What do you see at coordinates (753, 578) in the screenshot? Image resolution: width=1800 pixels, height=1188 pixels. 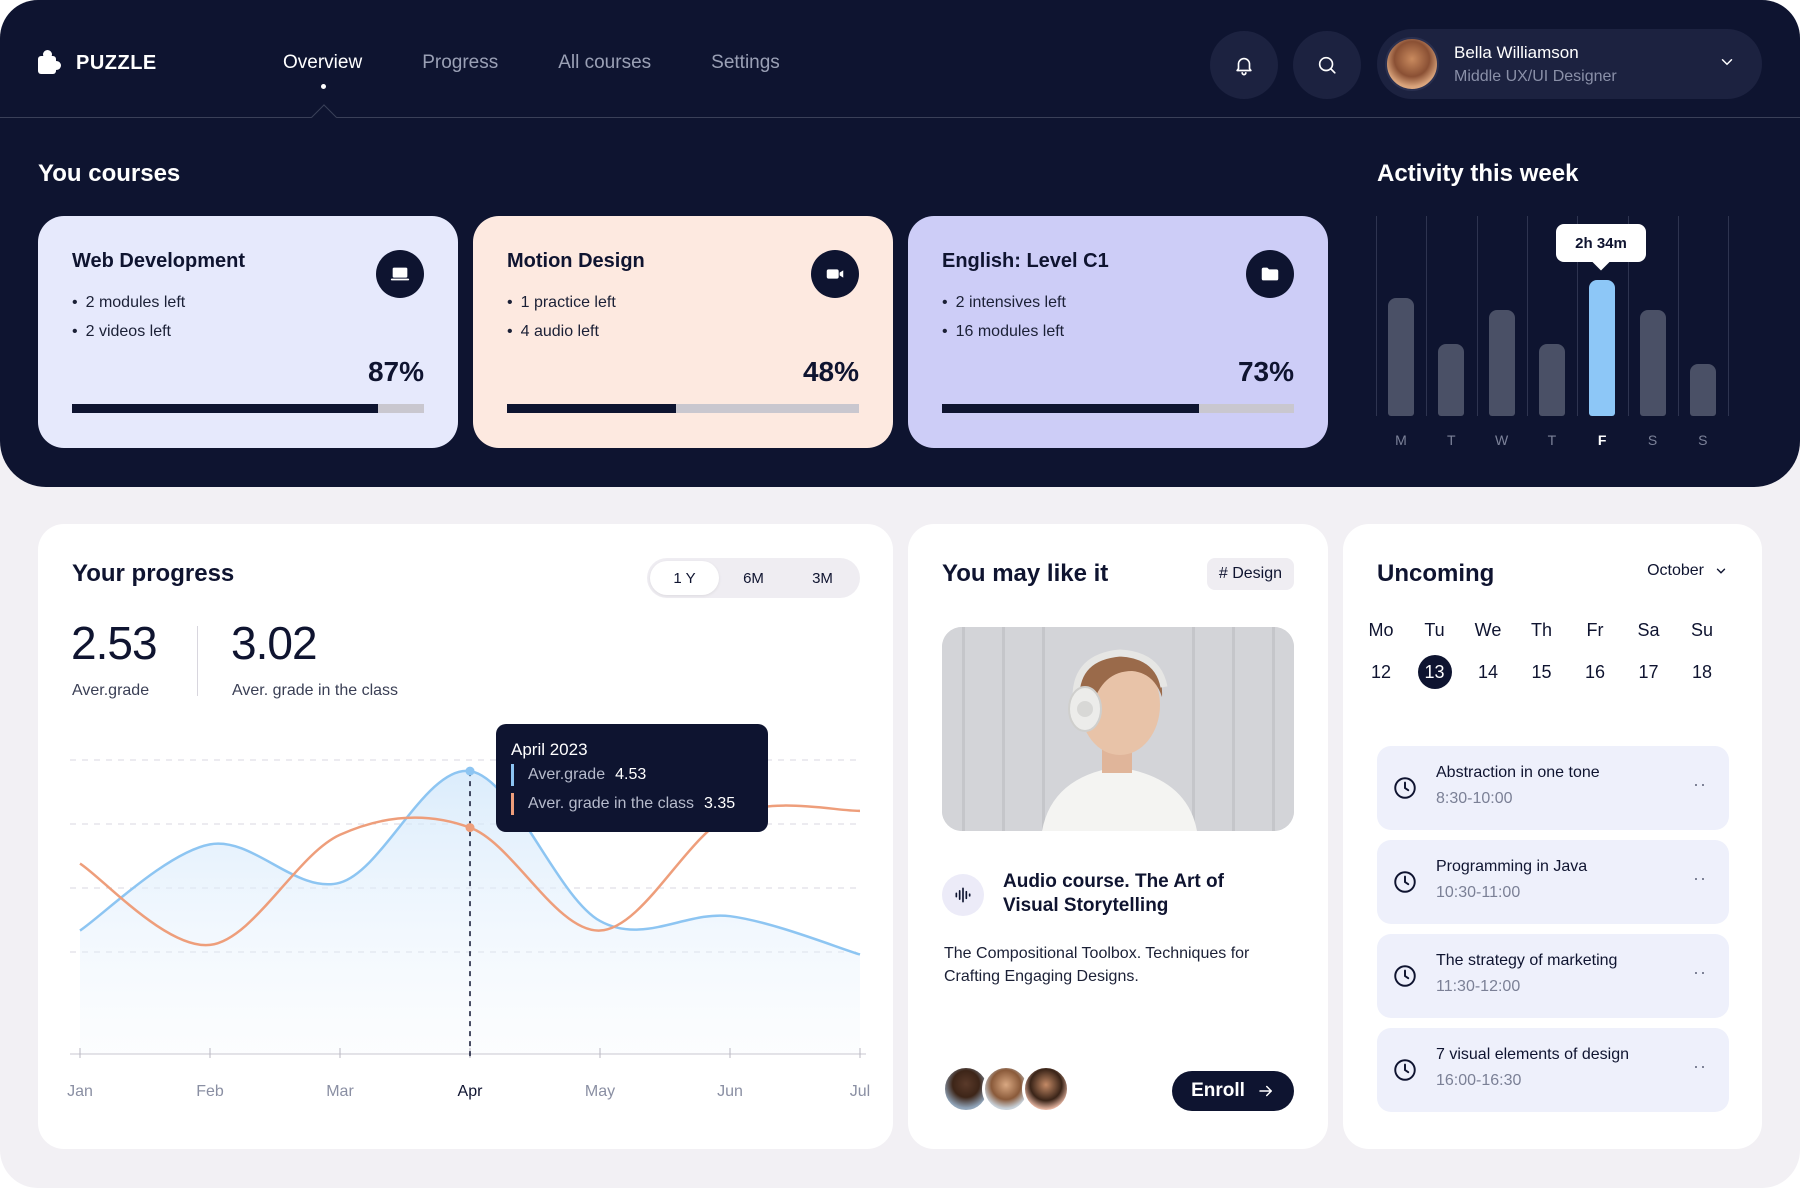 I see `tab-6m: 6M` at bounding box center [753, 578].